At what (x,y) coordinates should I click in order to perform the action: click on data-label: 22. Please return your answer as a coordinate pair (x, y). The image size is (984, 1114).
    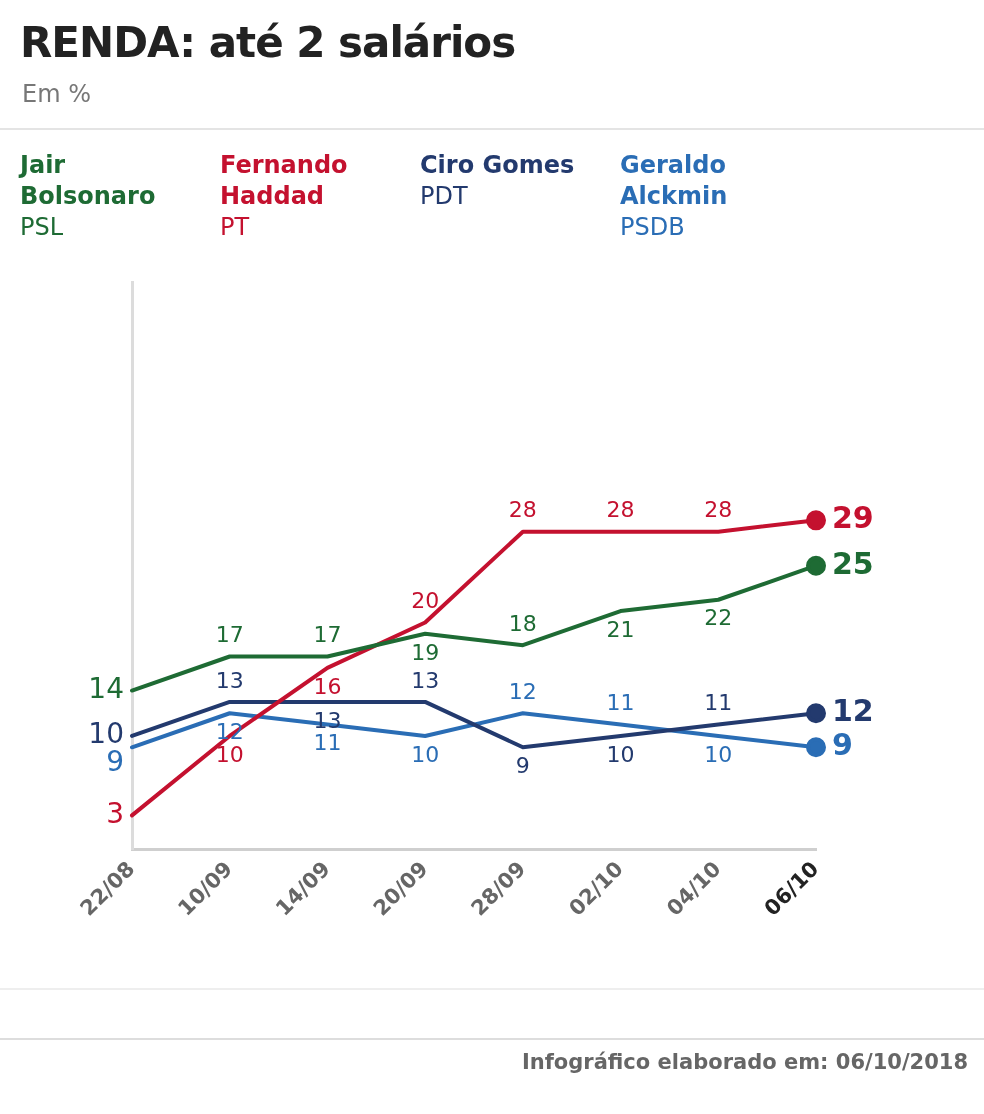
    Looking at the image, I should click on (718, 618).